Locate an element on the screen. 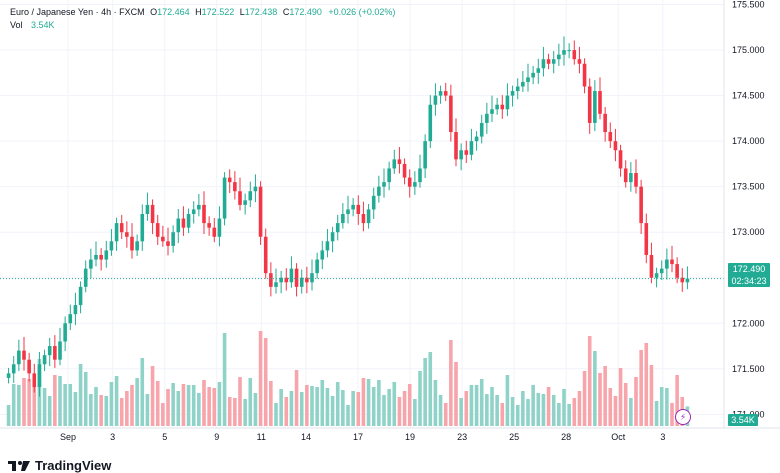 The width and height of the screenshot is (780, 473). tradingview-logo: TradingView is located at coordinates (59, 465).